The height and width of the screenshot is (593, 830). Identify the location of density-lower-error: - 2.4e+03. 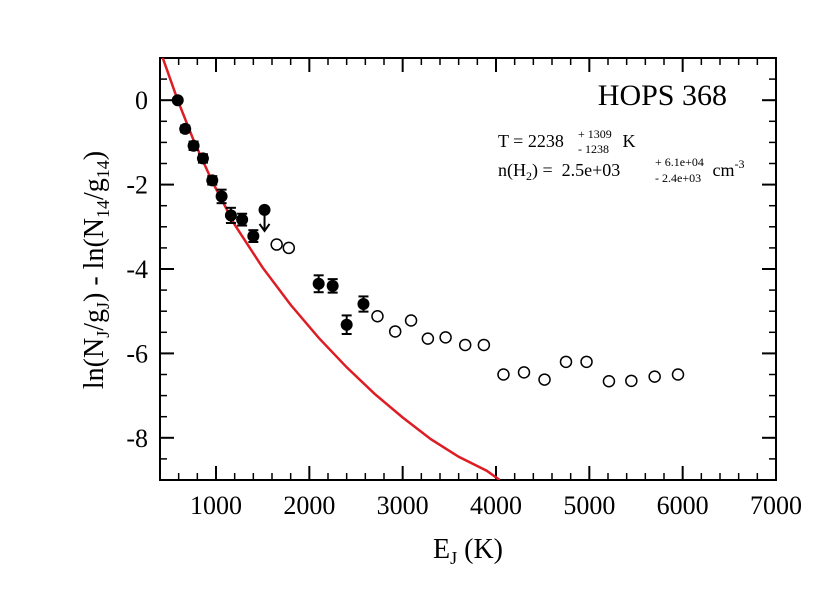
(678, 178).